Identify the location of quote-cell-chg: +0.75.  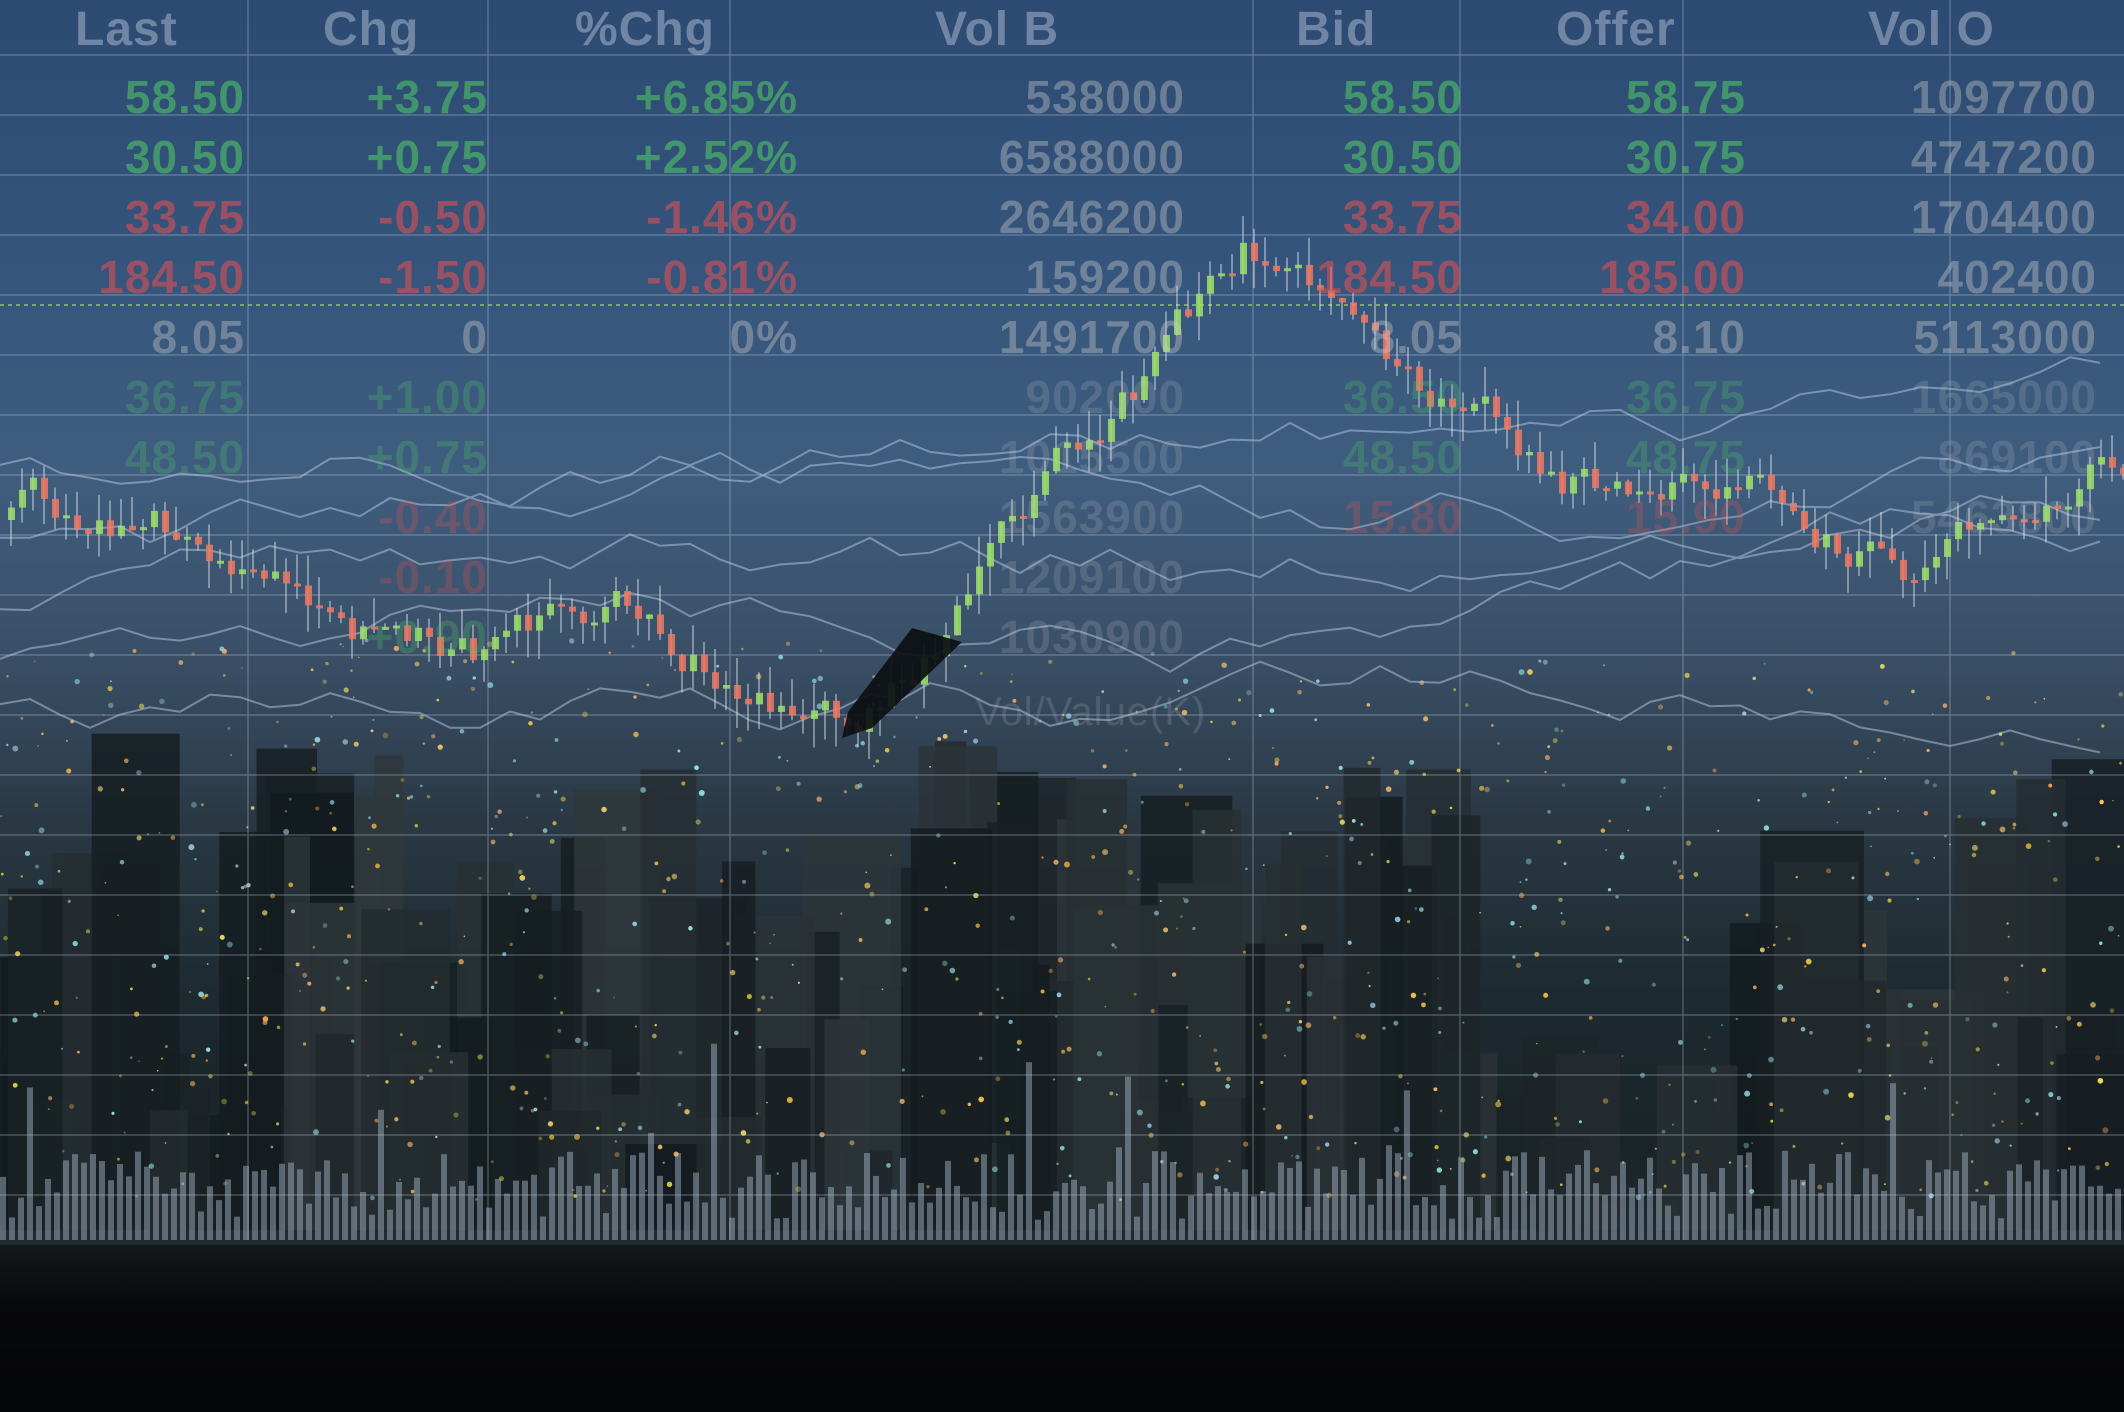
(427, 157).